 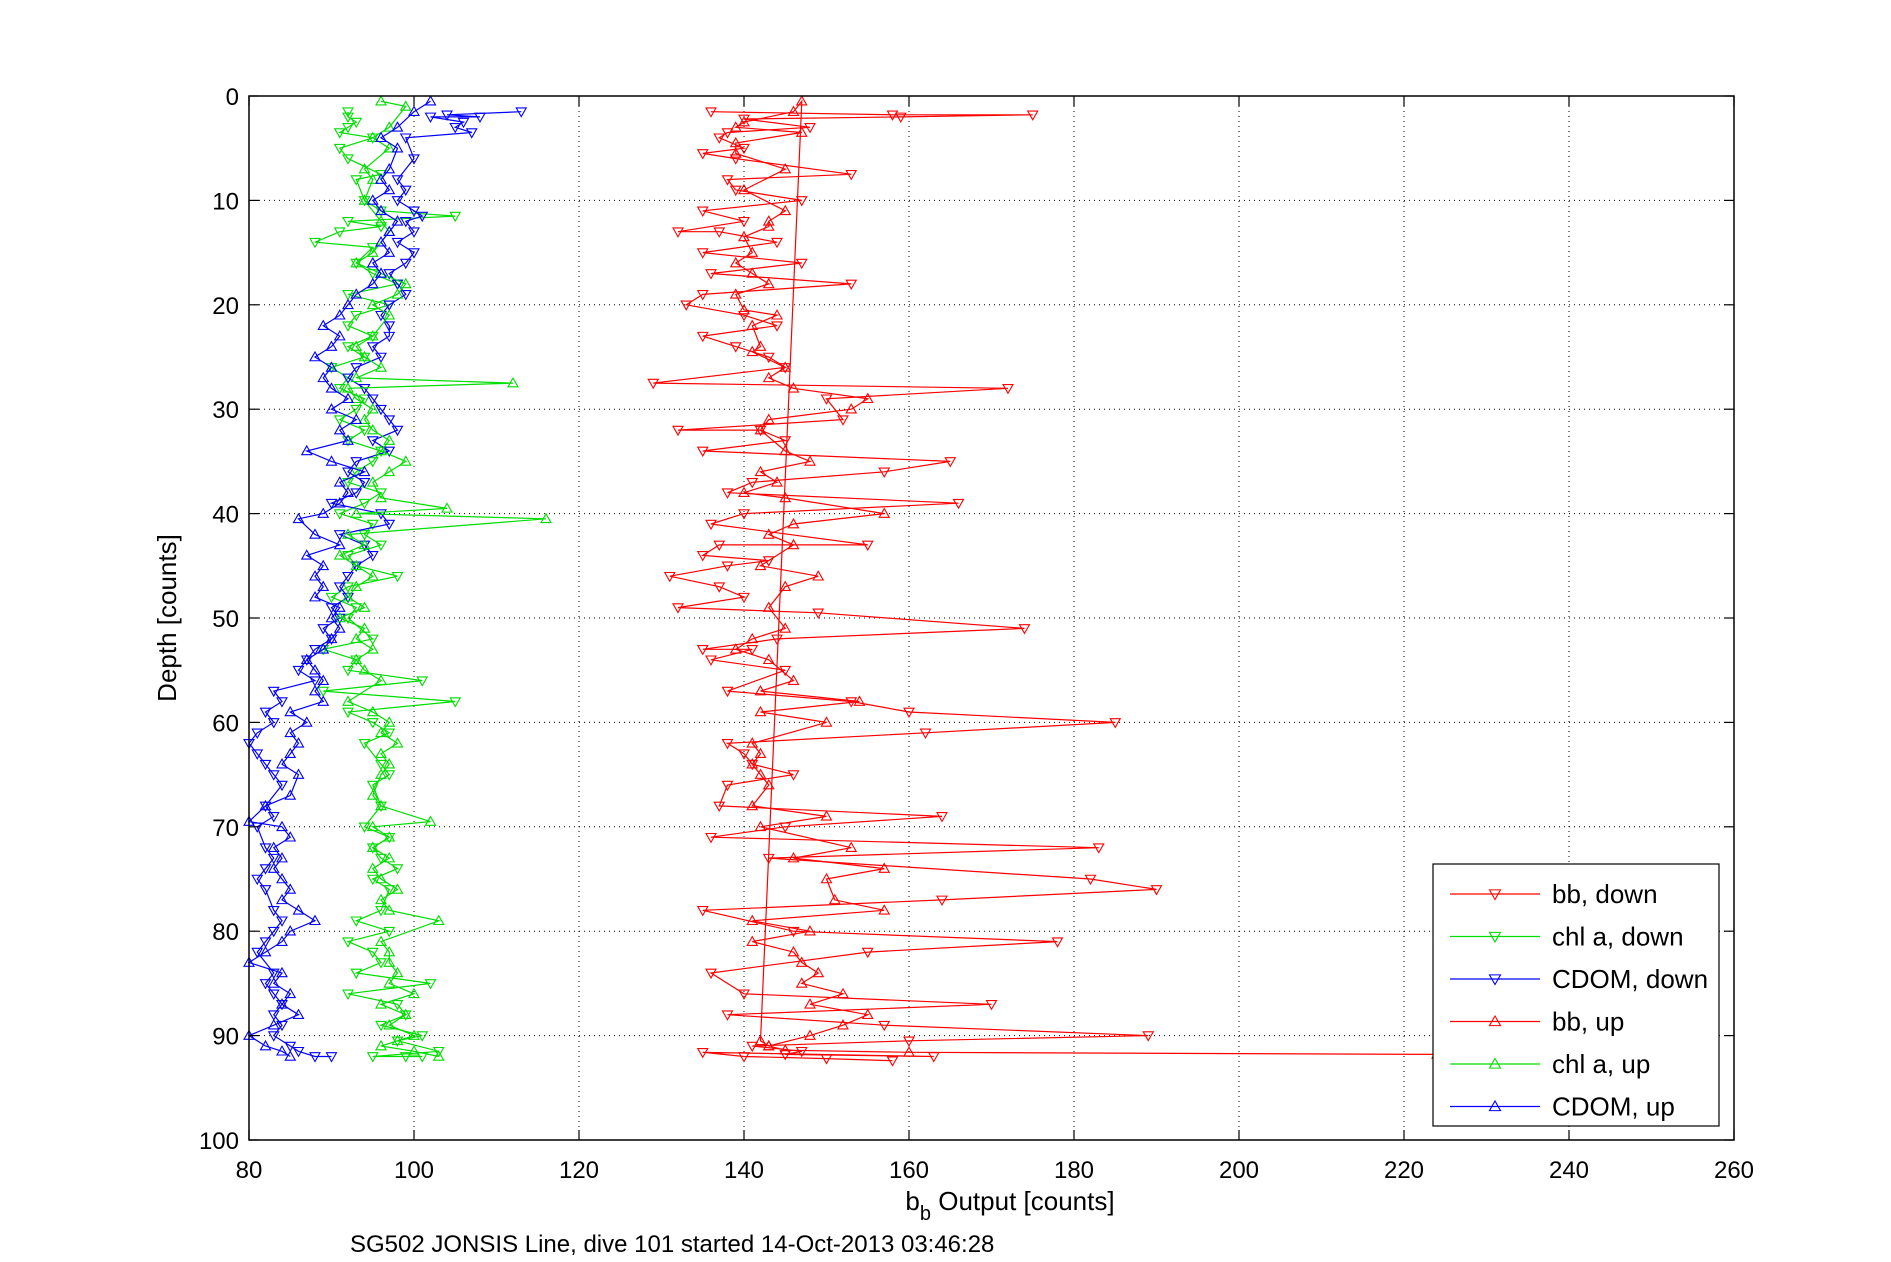 I want to click on y-tick-label: 90, so click(x=225, y=1037).